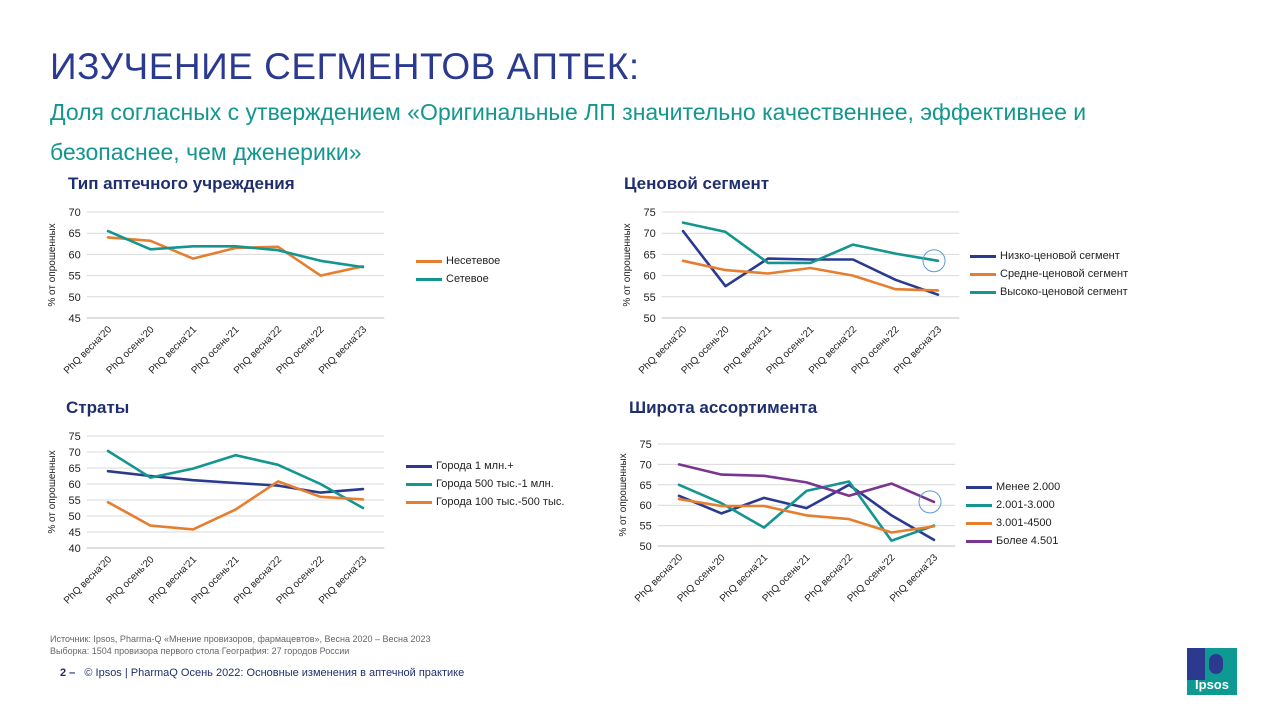 This screenshot has height=720, width=1280. Describe the element at coordinates (68, 673) in the screenshot. I see `page-number: 2 –` at that location.